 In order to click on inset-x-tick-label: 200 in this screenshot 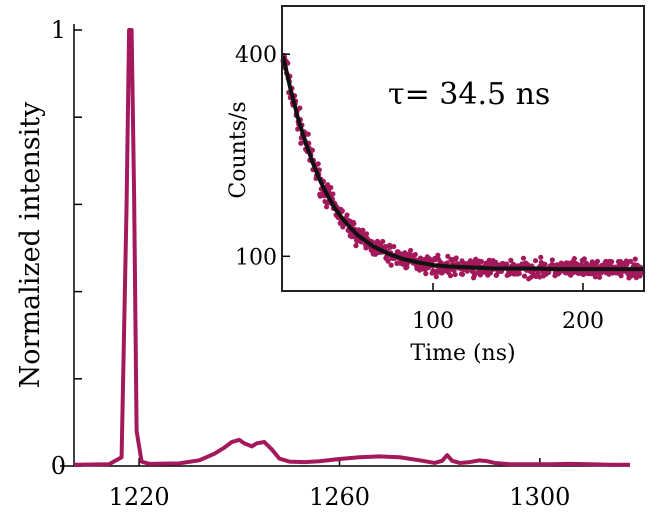, I will do `click(583, 321)`.